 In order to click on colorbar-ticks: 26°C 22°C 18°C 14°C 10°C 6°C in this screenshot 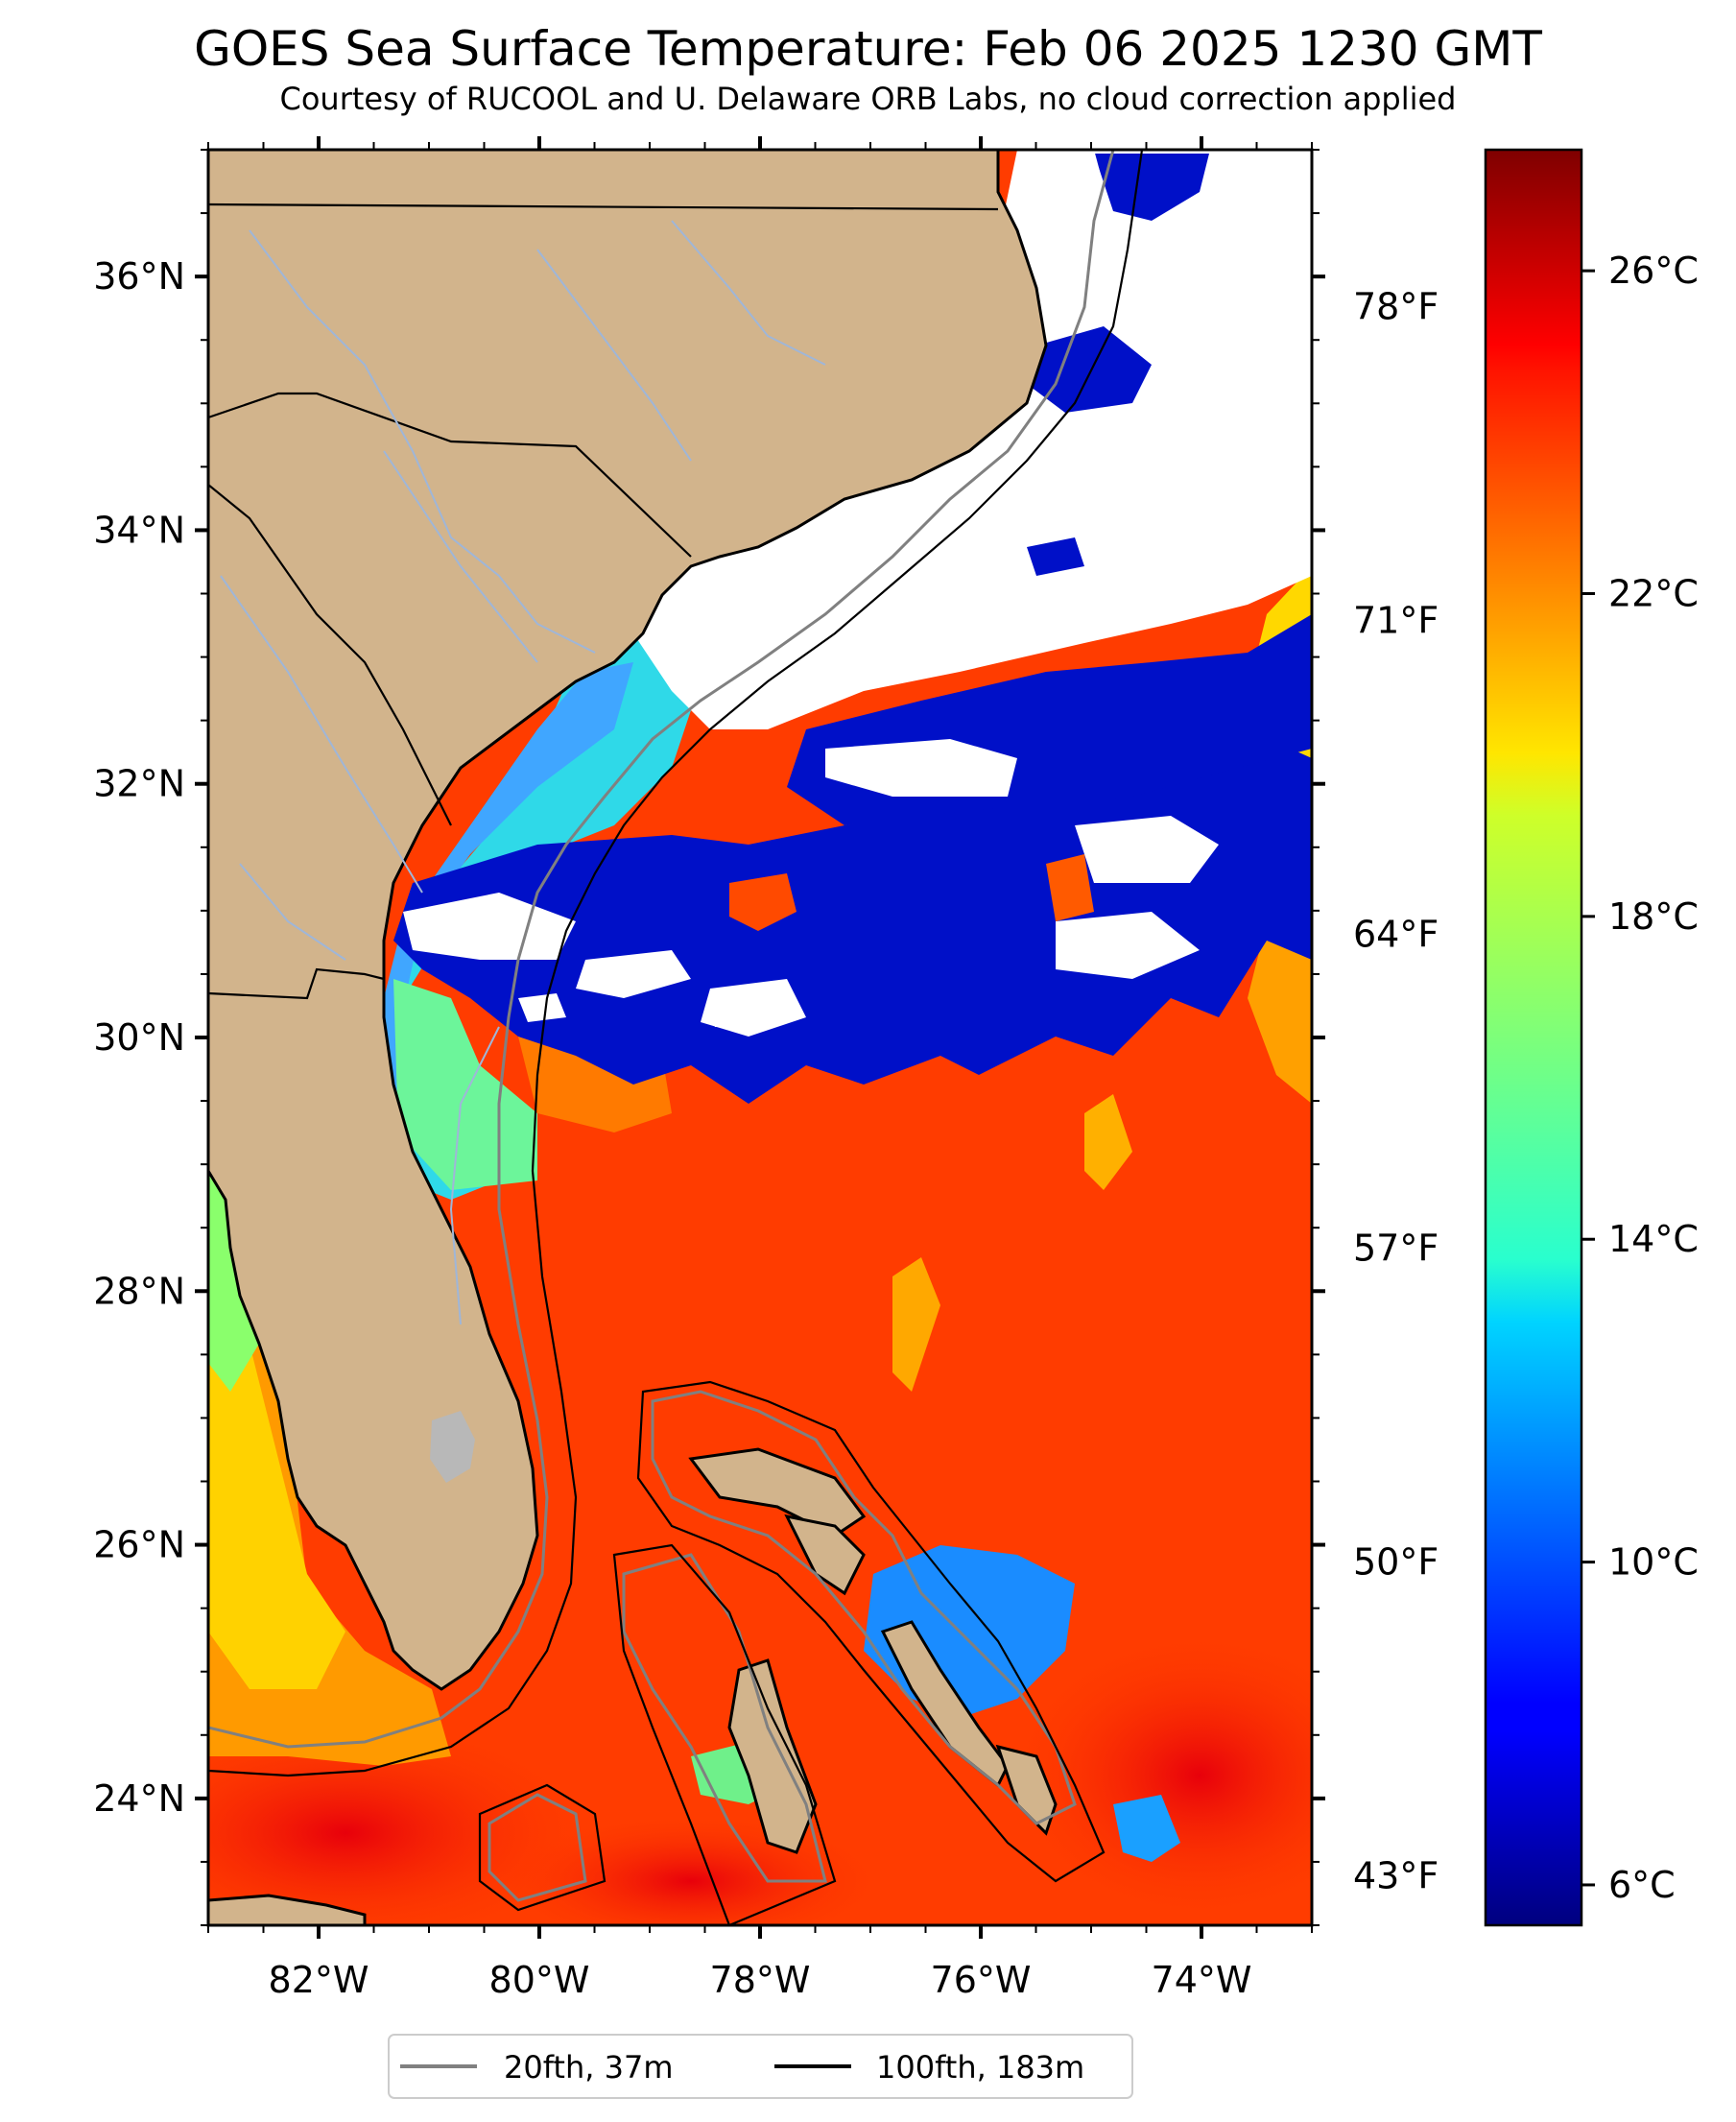, I will do `click(1640, 1078)`.